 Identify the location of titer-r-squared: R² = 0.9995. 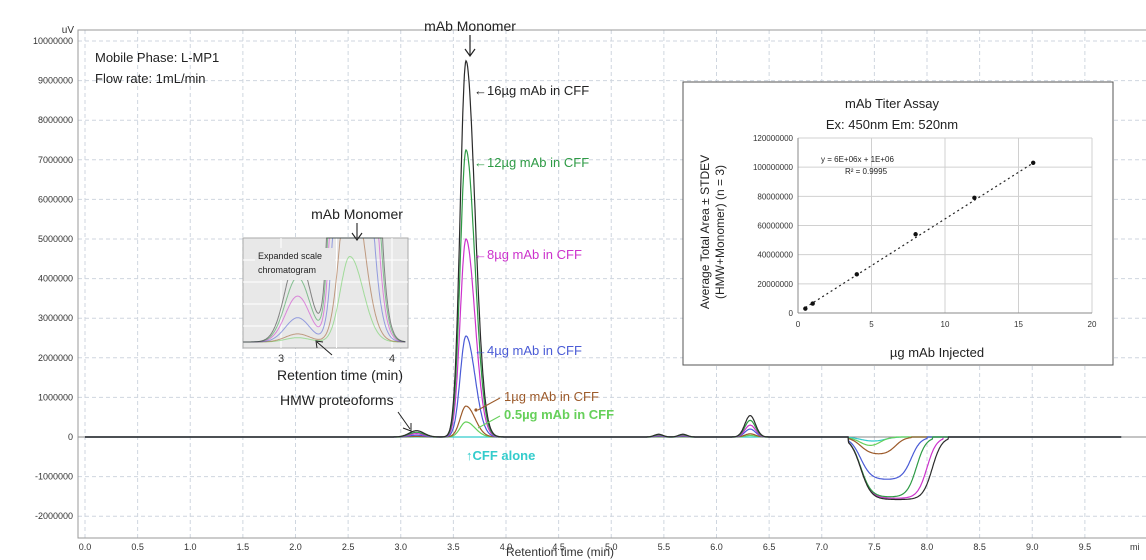
(866, 171).